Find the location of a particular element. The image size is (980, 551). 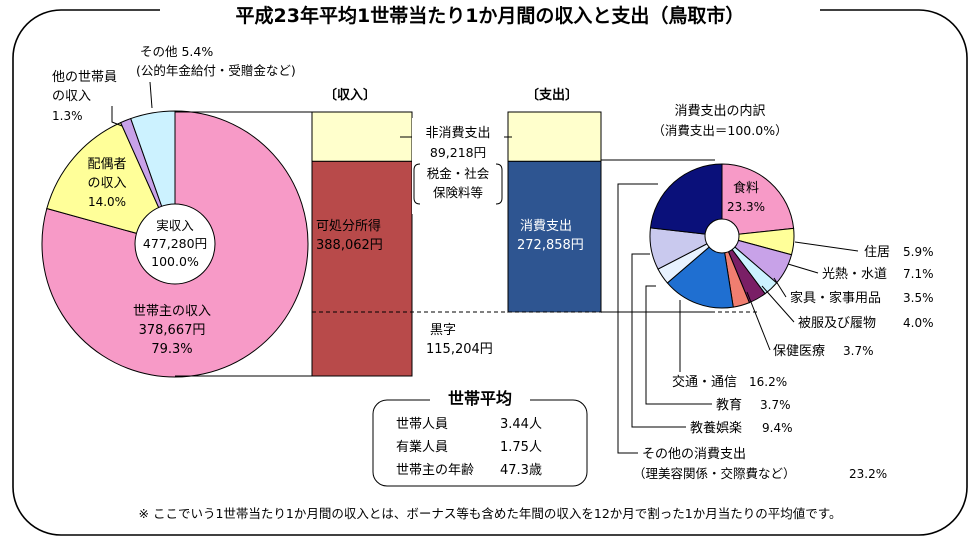

income-slice-label-head-1: 世帯主の収入 is located at coordinates (172, 311).